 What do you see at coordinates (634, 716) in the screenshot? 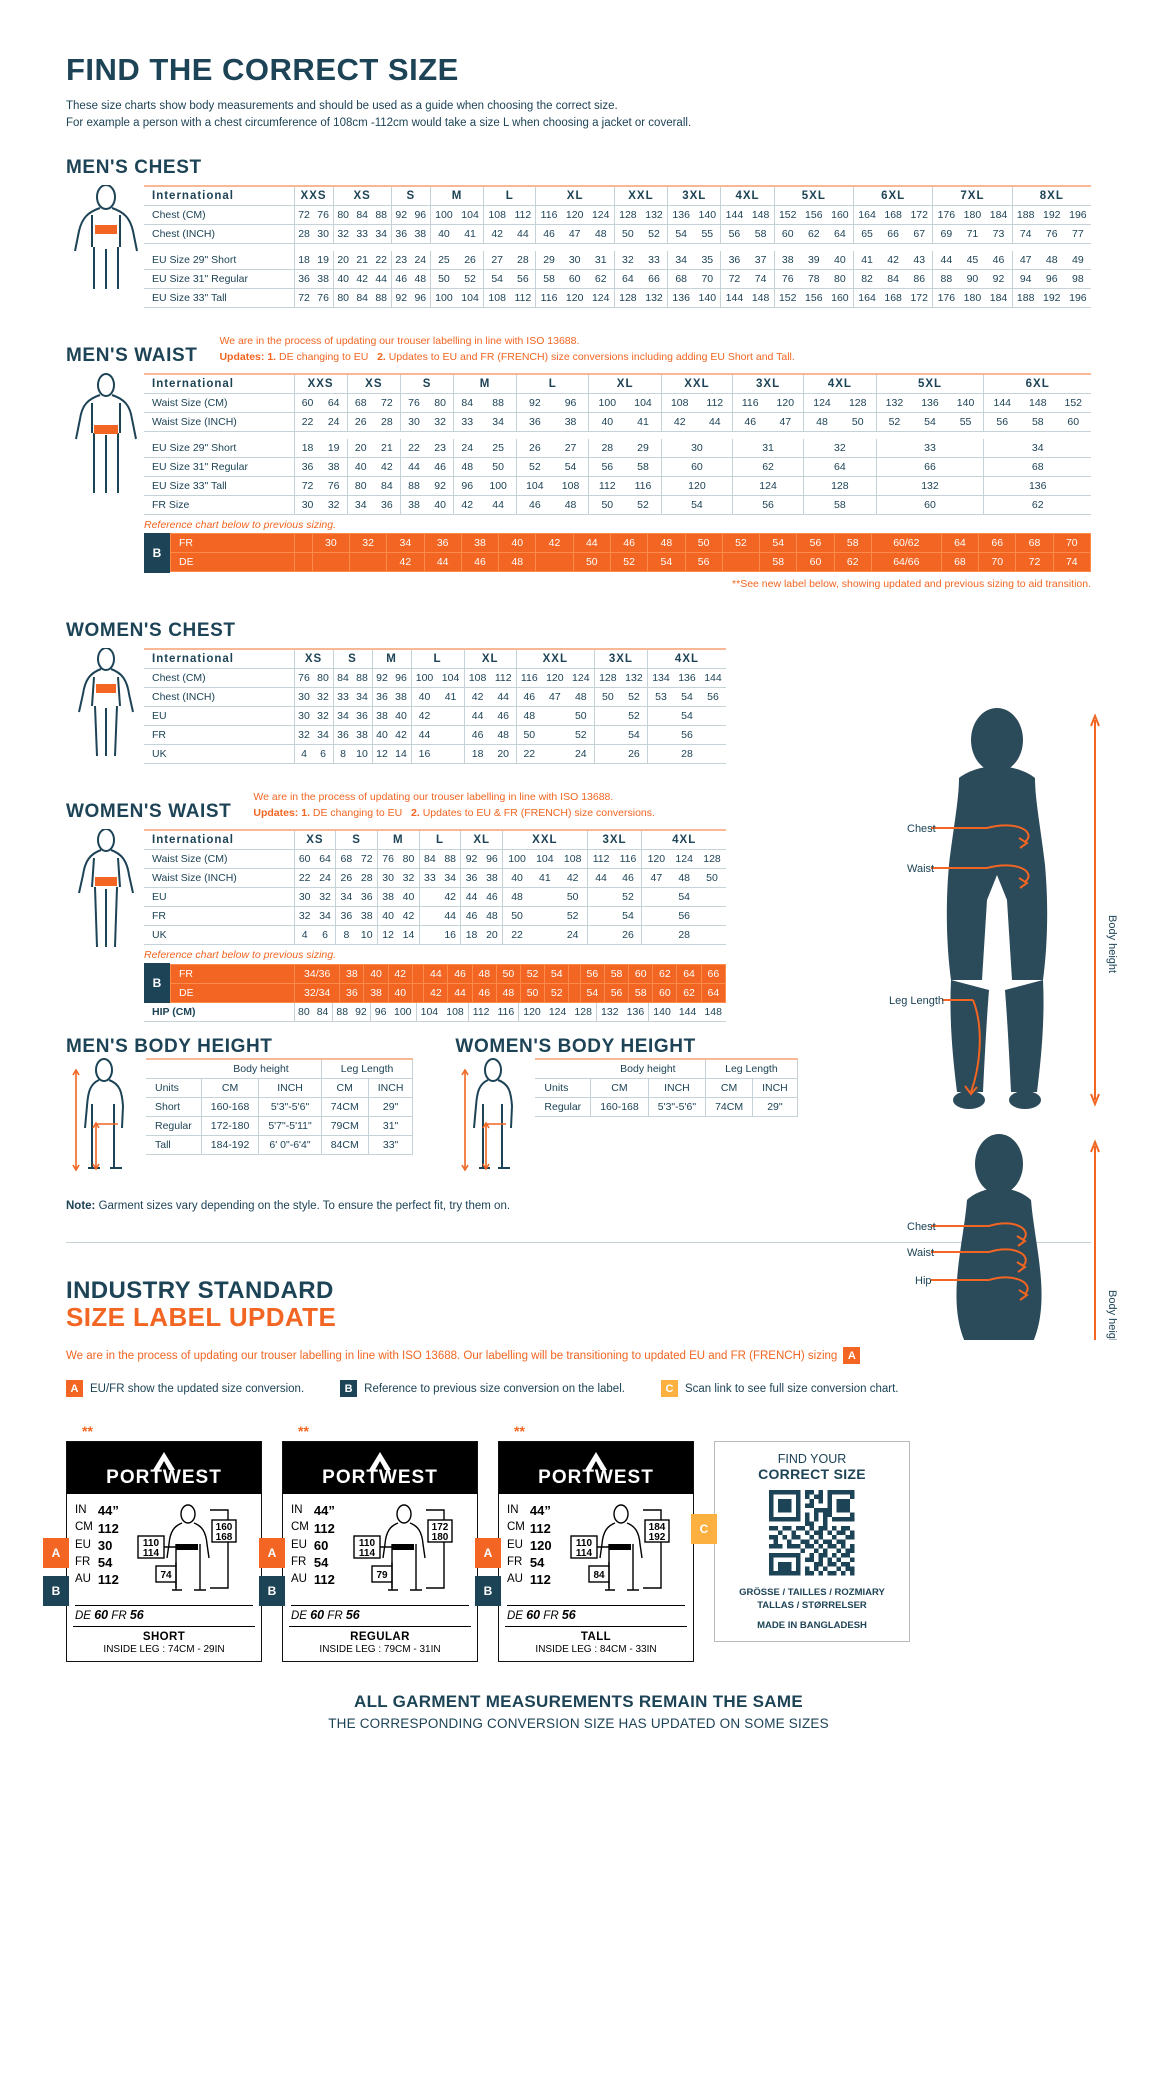
I see `table-cell: 52` at bounding box center [634, 716].